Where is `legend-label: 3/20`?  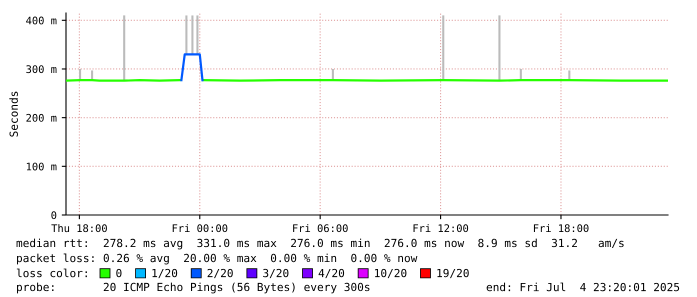
legend-label: 3/20 is located at coordinates (275, 273).